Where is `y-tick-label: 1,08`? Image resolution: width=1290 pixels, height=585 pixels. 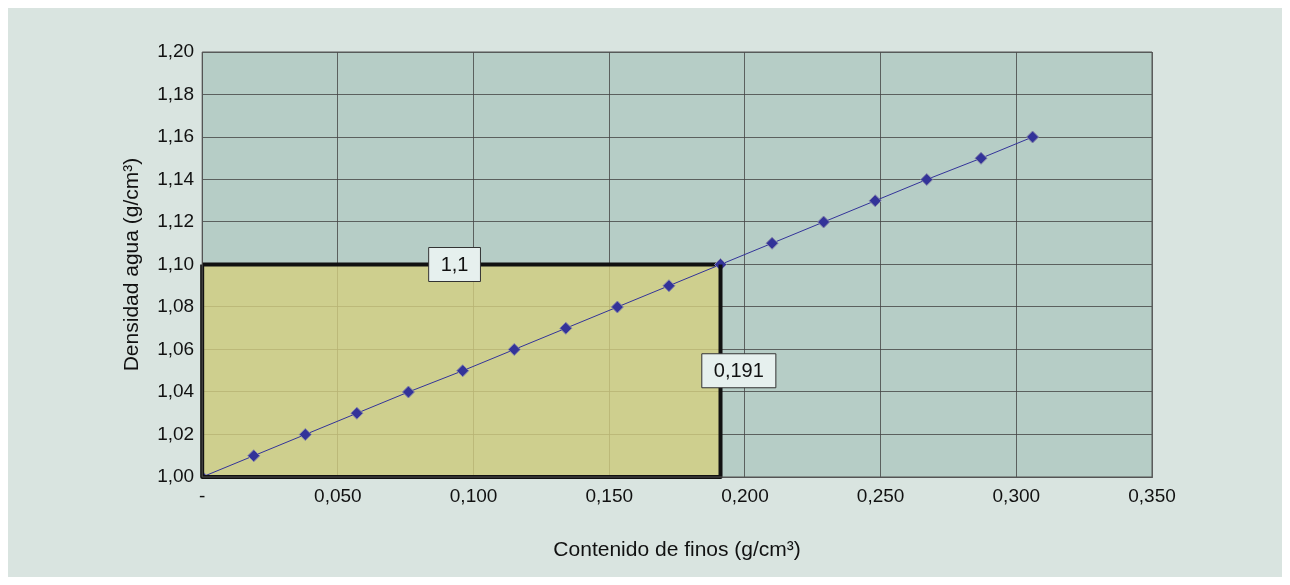 y-tick-label: 1,08 is located at coordinates (176, 306).